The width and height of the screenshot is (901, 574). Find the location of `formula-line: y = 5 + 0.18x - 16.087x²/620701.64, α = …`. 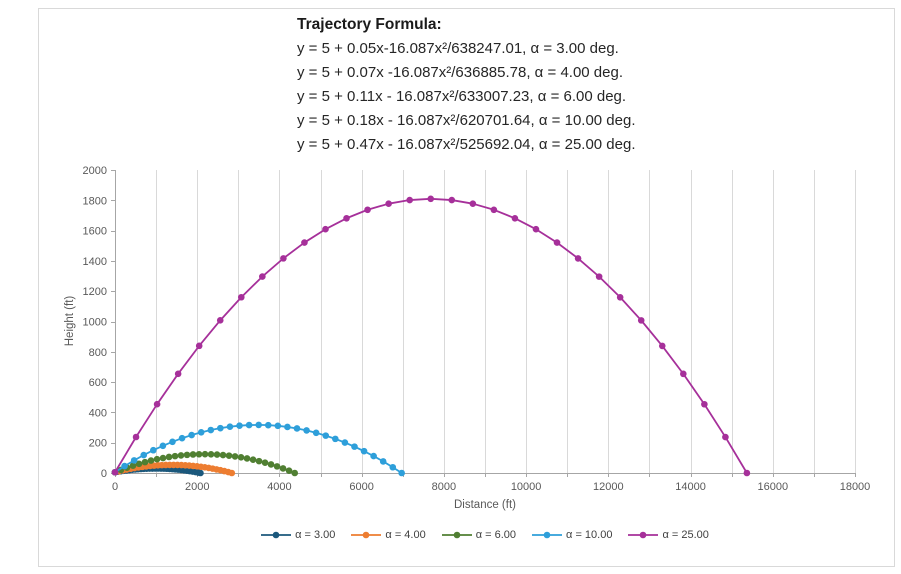

formula-line: y = 5 + 0.18x - 16.087x²/620701.64, α = … is located at coordinates (466, 120).